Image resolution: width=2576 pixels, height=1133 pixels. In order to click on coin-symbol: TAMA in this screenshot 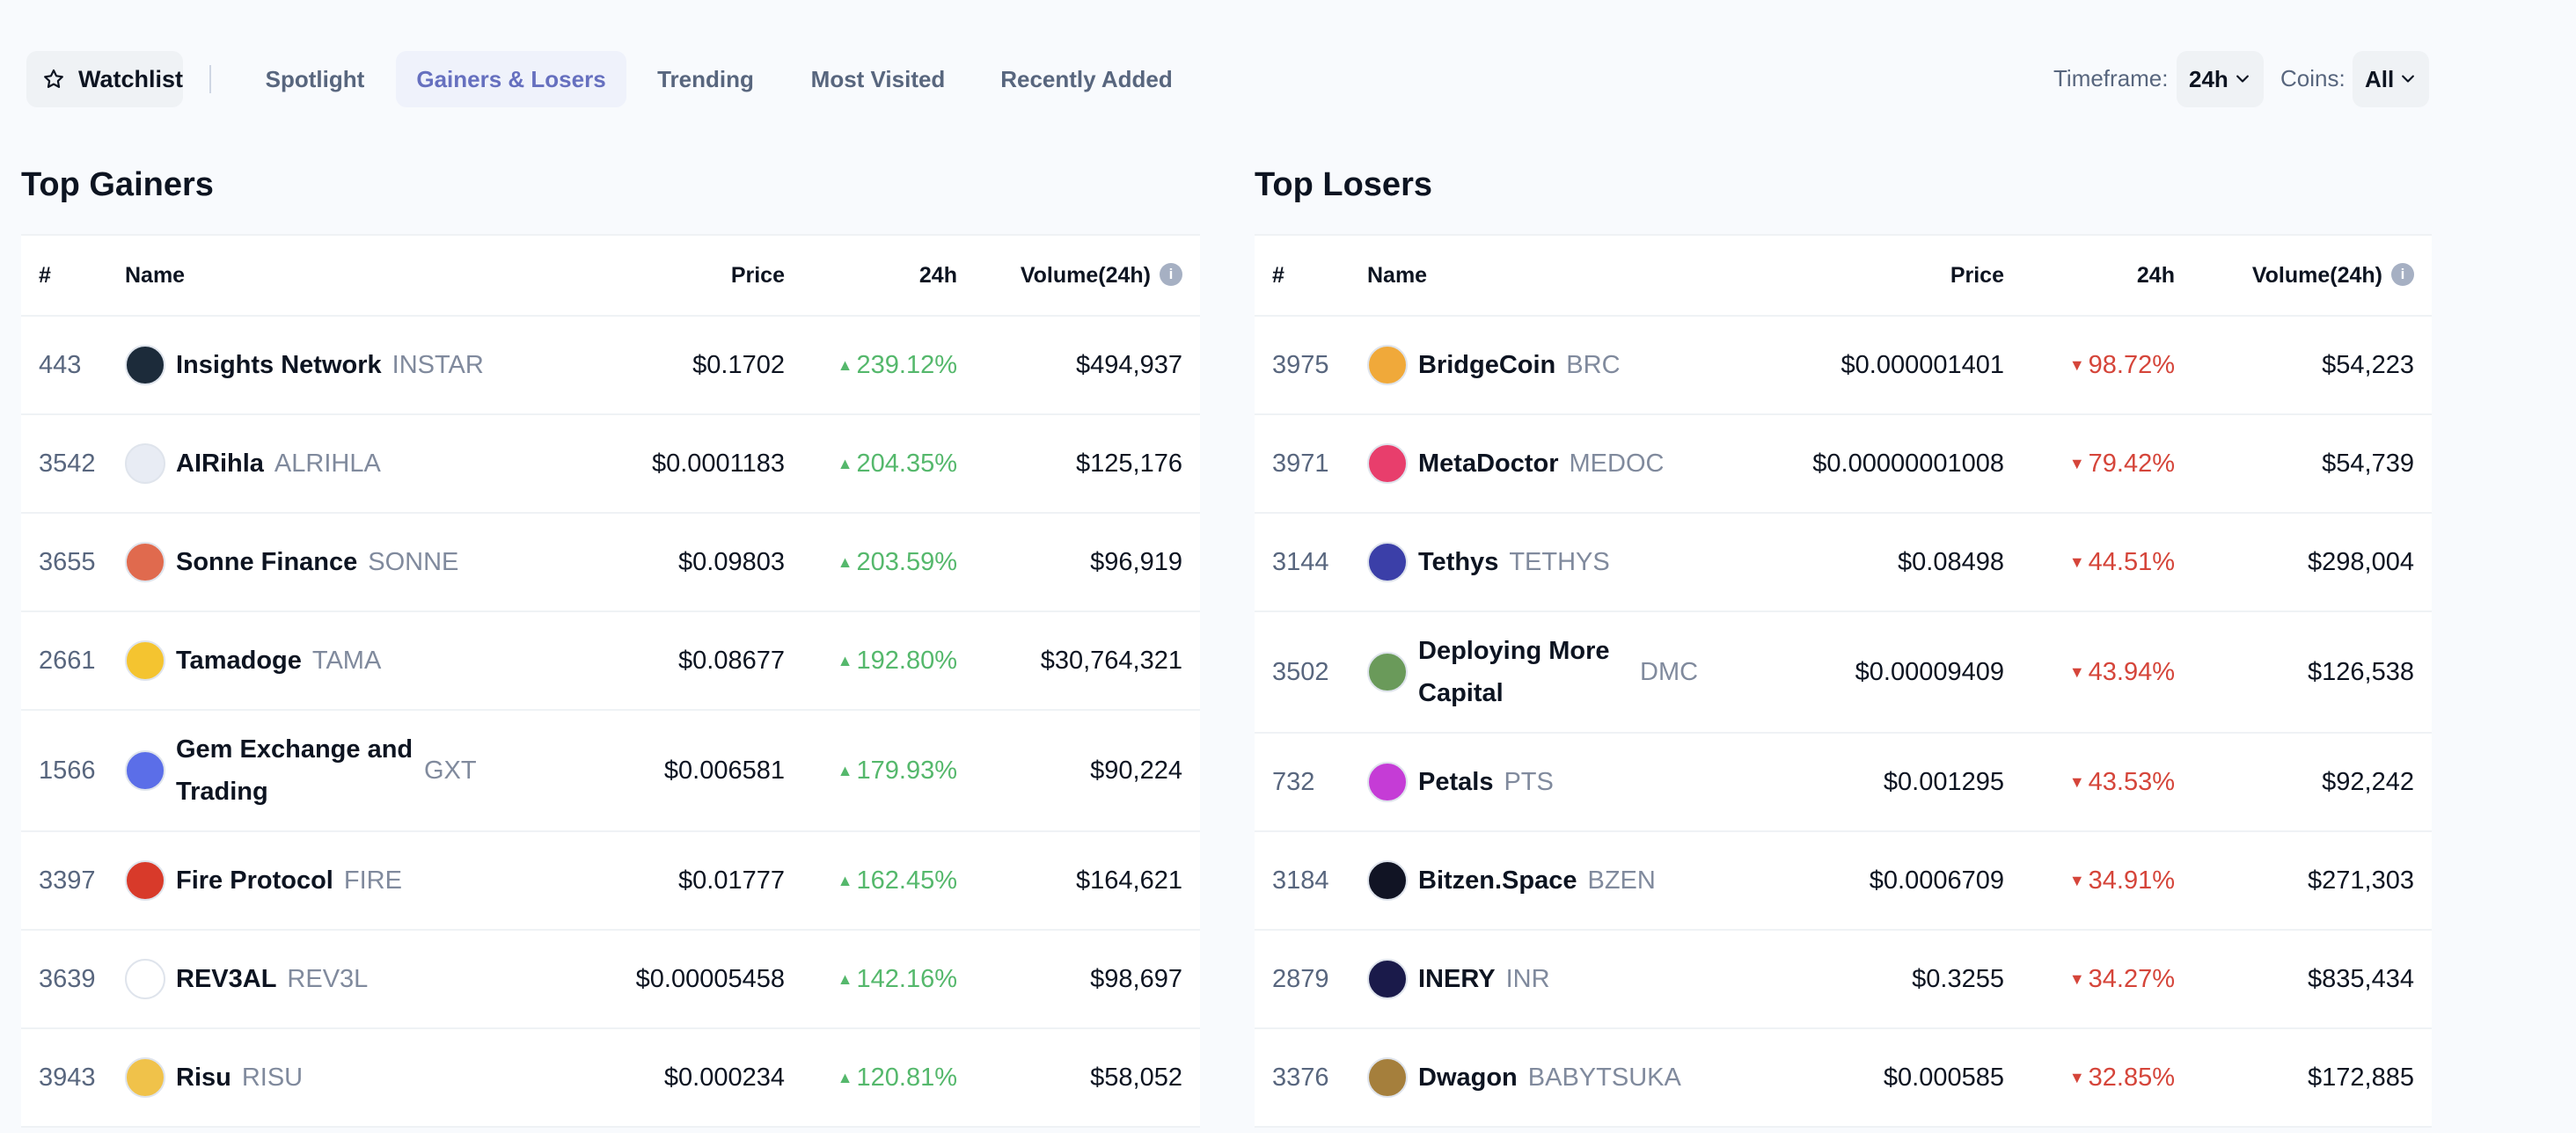, I will do `click(346, 661)`.